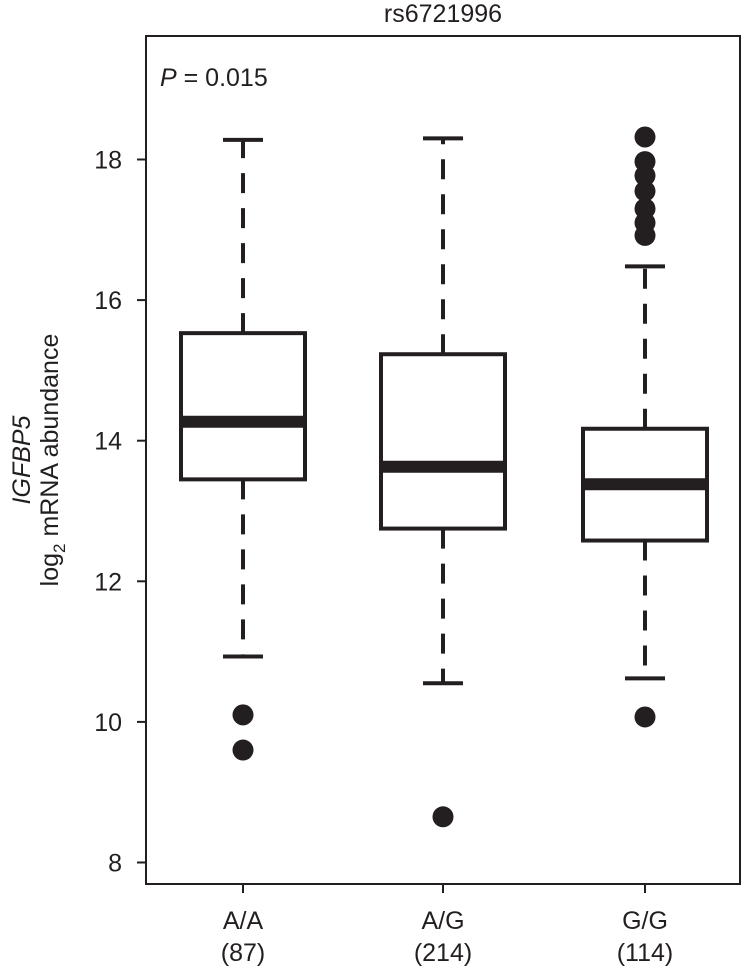 Image resolution: width=744 pixels, height=968 pixels. What do you see at coordinates (108, 161) in the screenshot?
I see `y-tick-label-18: 18` at bounding box center [108, 161].